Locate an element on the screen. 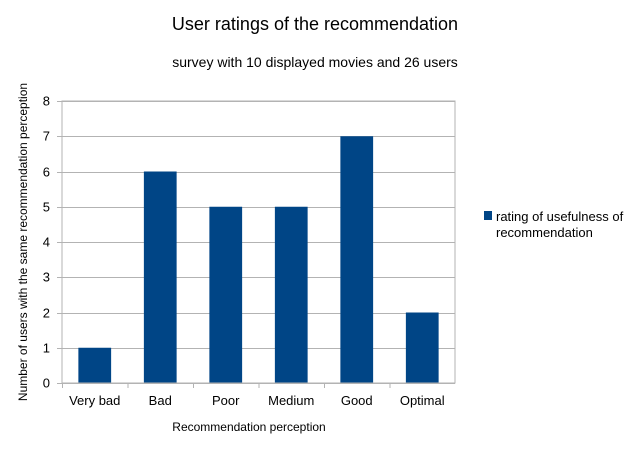  y-tick-label: 4 is located at coordinates (46, 242).